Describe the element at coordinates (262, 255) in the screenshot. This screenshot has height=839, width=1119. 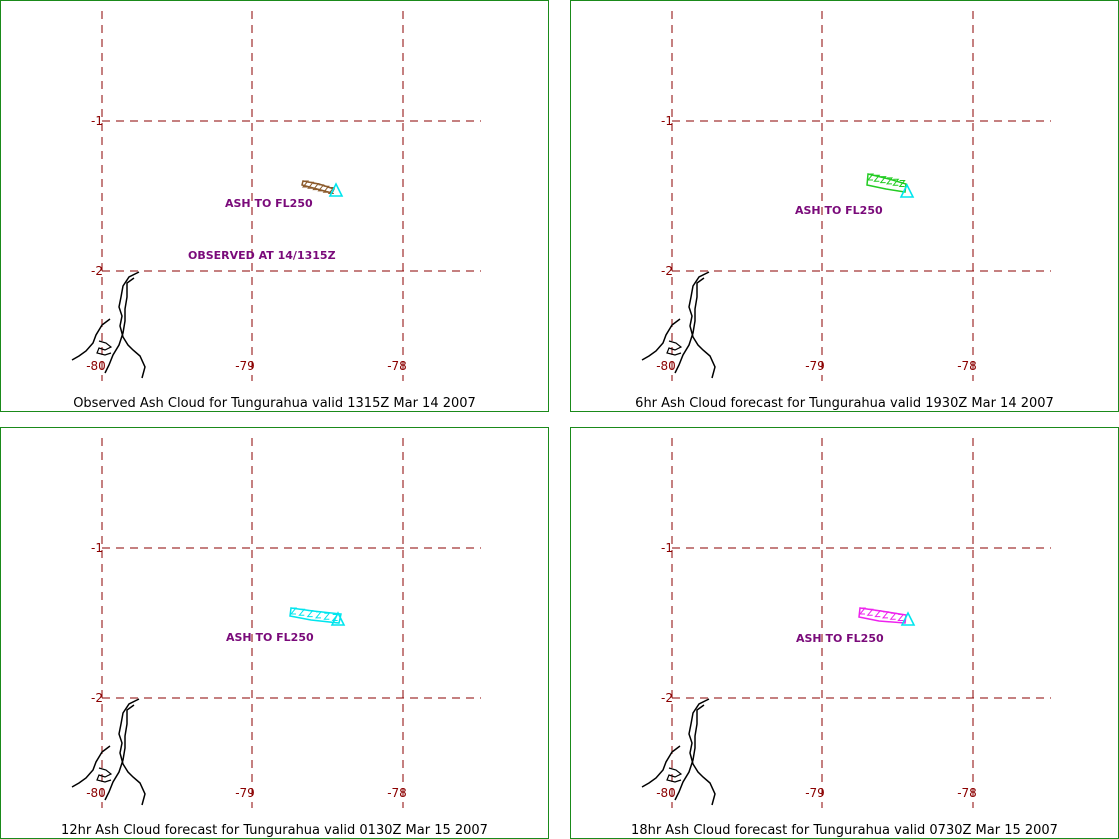
I see `map-annotation: OBSERVED AT 14/1315Z` at that location.